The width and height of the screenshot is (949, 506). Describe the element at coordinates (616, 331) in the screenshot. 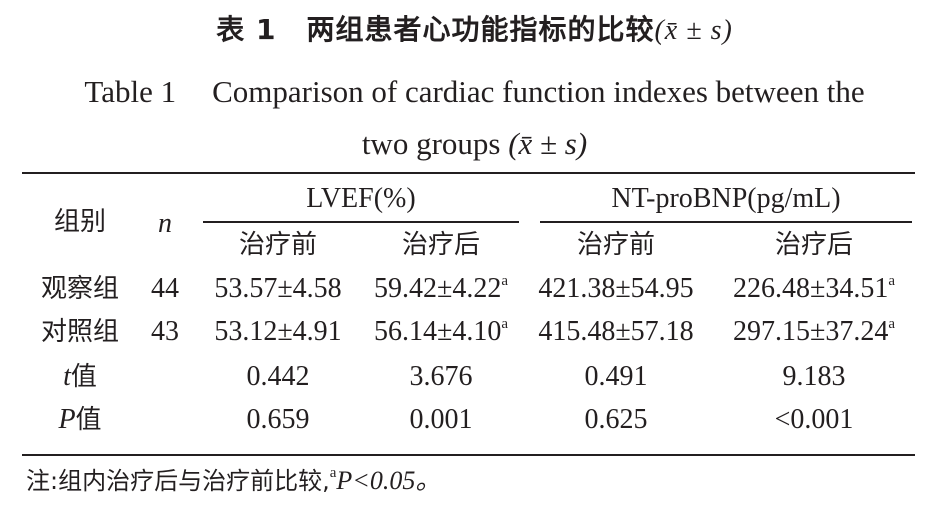

I see `control-nt-before: 415.48±57.18` at that location.